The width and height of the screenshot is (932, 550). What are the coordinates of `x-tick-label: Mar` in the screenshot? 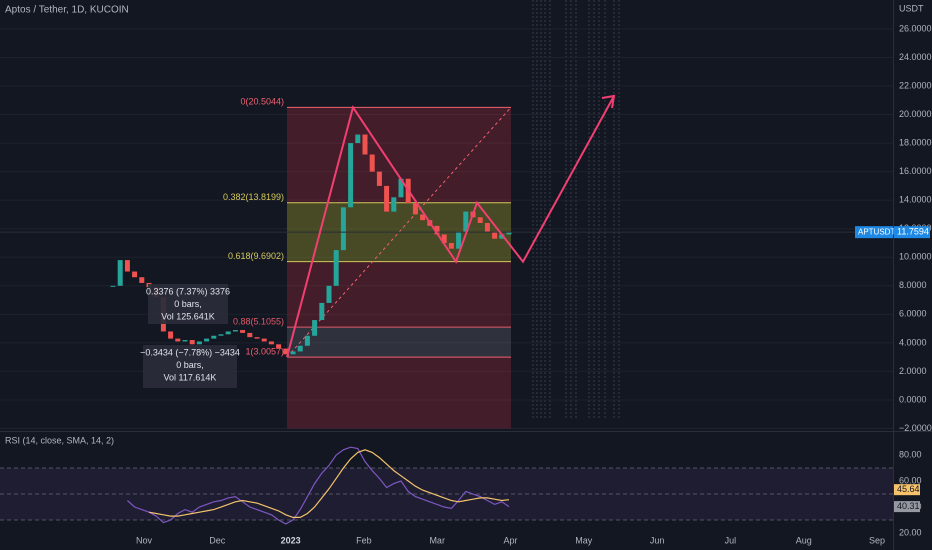 It's located at (437, 540).